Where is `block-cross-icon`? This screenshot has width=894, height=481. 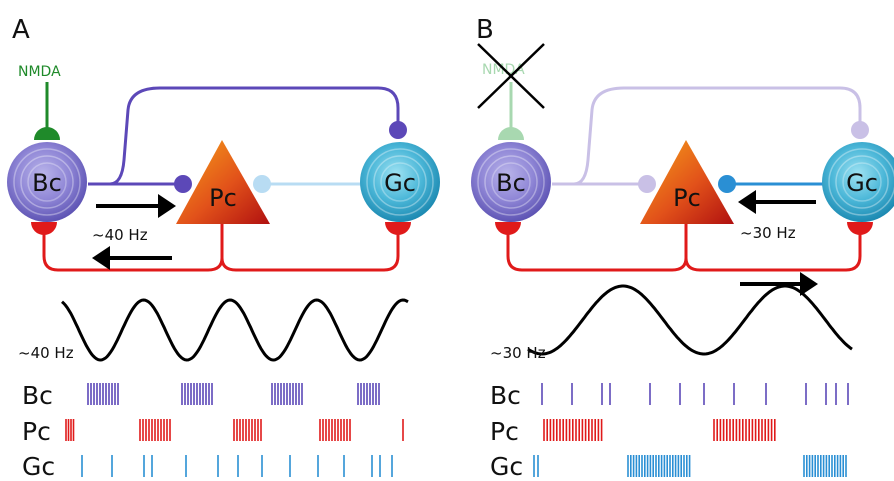
block-cross-icon is located at coordinates (511, 76).